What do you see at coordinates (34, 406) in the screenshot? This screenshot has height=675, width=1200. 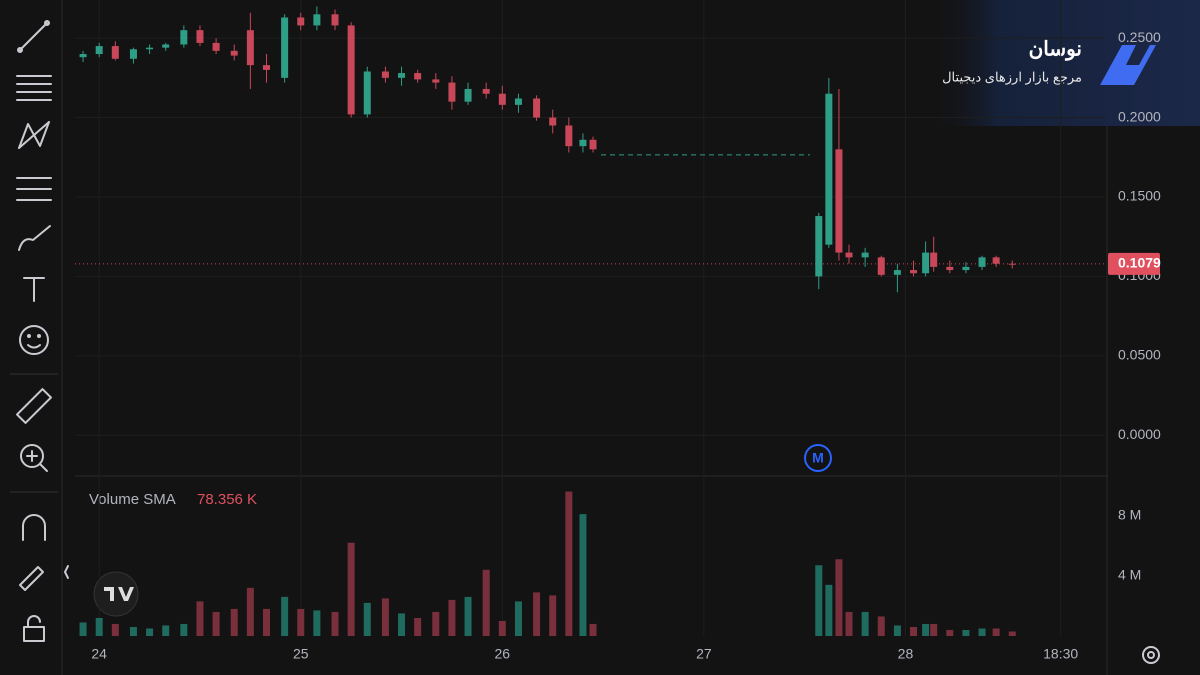 I see `ruler-tool` at bounding box center [34, 406].